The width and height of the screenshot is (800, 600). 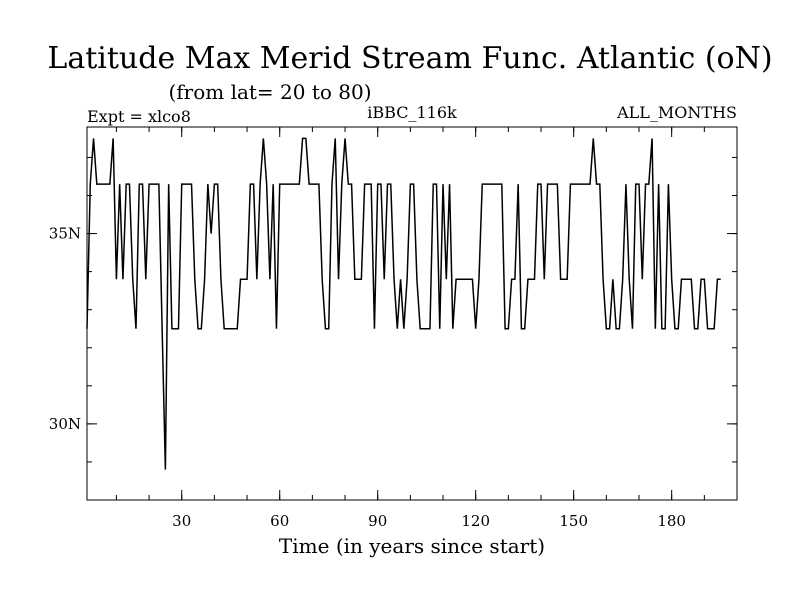 I want to click on y-tick-label: 35N, so click(x=65, y=234).